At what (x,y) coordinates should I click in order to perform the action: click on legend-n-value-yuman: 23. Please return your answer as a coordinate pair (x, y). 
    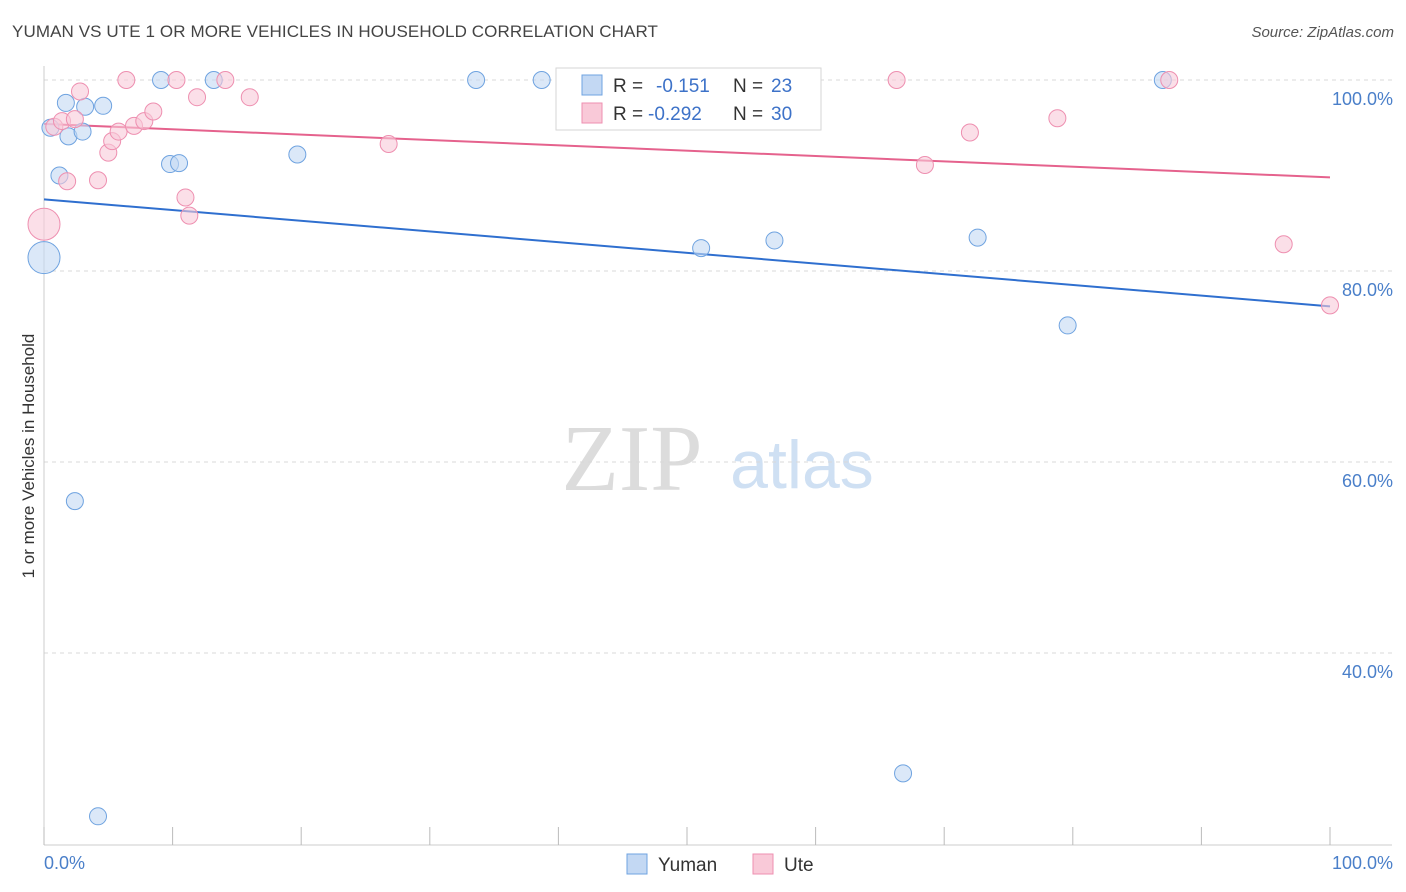
    Looking at the image, I should click on (781, 86).